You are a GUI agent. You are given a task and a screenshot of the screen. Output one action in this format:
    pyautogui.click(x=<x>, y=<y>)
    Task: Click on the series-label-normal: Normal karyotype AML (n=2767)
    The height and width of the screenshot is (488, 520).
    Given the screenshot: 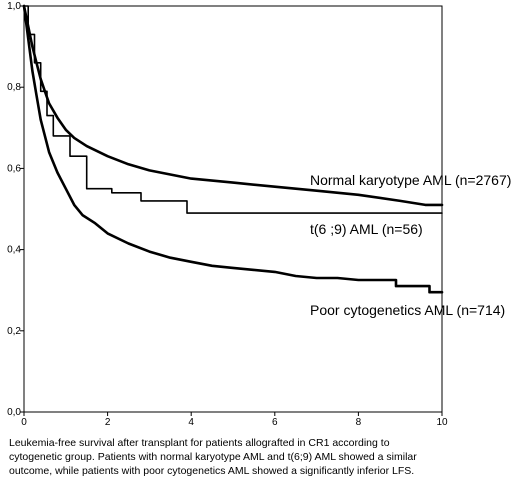 What is the action you would take?
    pyautogui.click(x=410, y=180)
    